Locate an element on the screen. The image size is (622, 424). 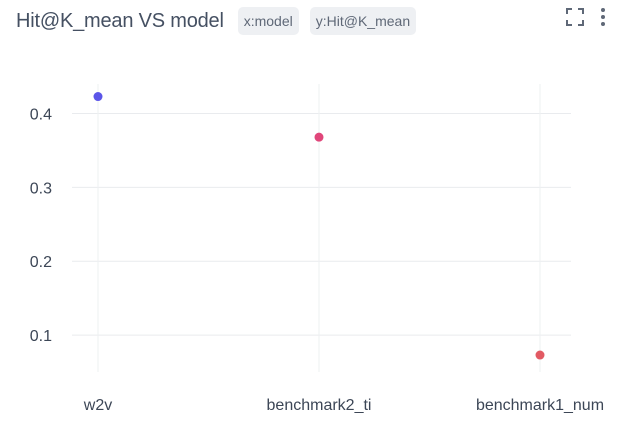
y-tick-label: 0.1 is located at coordinates (41, 336).